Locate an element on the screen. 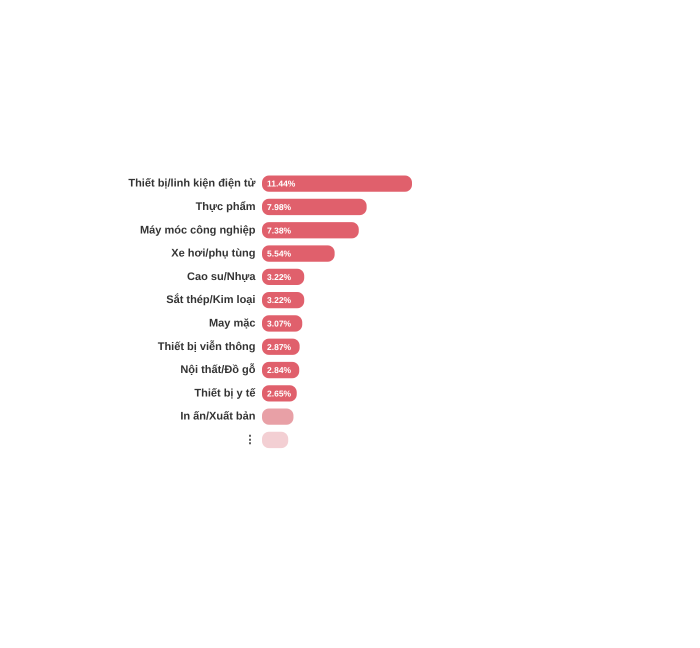 This screenshot has width=700, height=648. data-label: 2.84% is located at coordinates (279, 370).